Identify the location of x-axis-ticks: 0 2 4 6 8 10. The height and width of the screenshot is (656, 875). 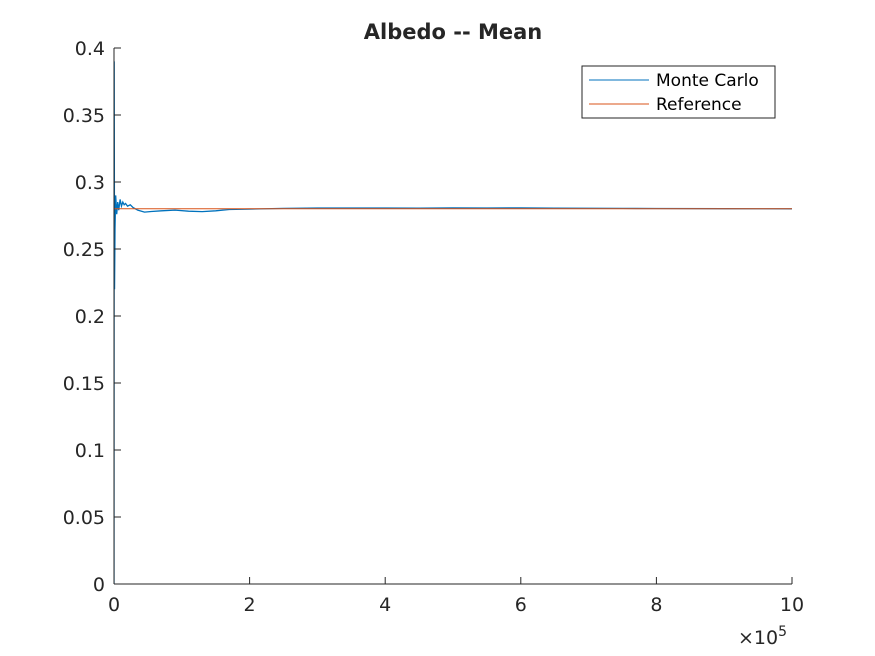
(456, 596).